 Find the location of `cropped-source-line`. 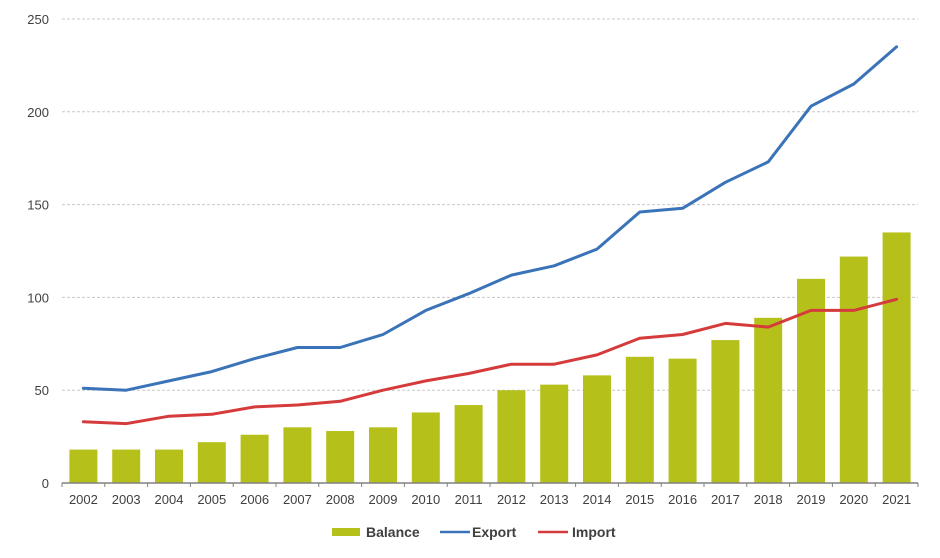

cropped-source-line is located at coordinates (470, 554).